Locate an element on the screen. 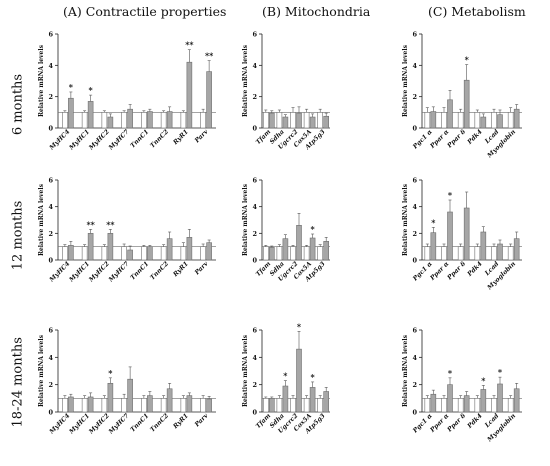 The height and width of the screenshot is (466, 550). panel-c-5-category-label: Ppar δ is located at coordinates (456, 271).